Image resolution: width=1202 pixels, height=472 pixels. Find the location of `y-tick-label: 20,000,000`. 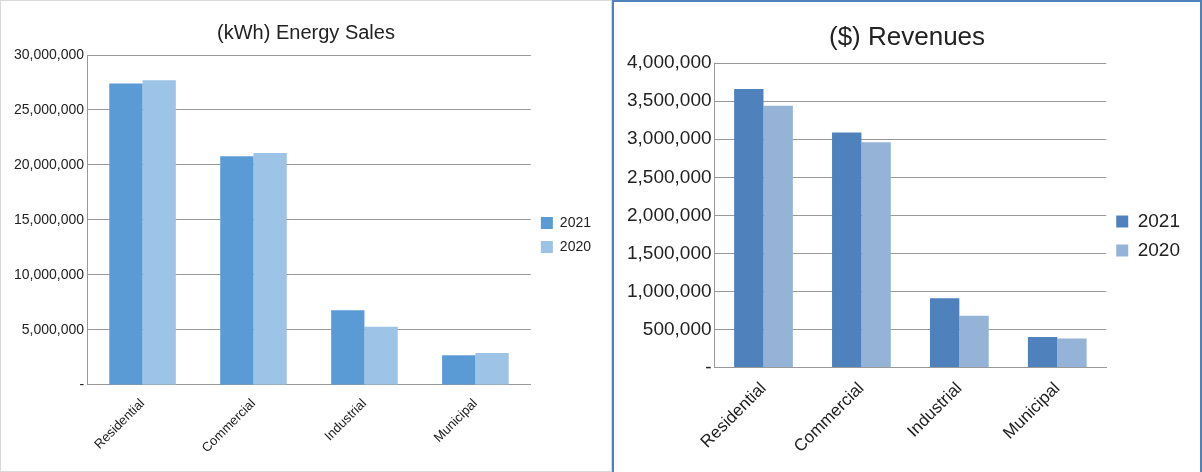

y-tick-label: 20,000,000 is located at coordinates (49, 163).